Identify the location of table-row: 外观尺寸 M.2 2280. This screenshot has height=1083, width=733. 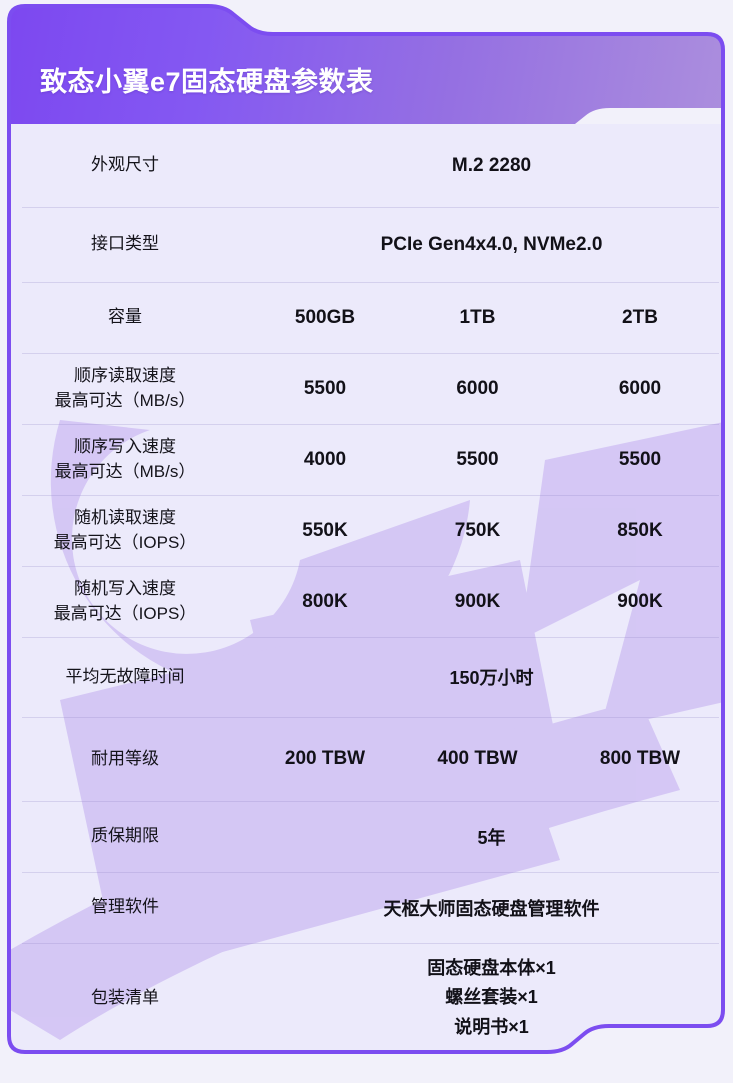
(366, 165).